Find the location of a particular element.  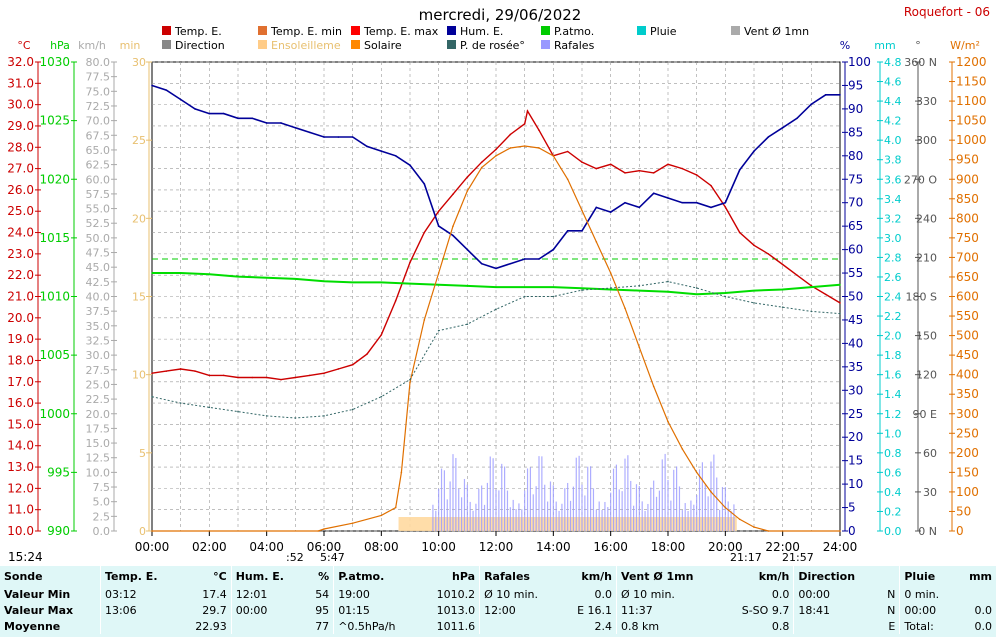

wind-tick-label: 47.5 is located at coordinates (98, 253).